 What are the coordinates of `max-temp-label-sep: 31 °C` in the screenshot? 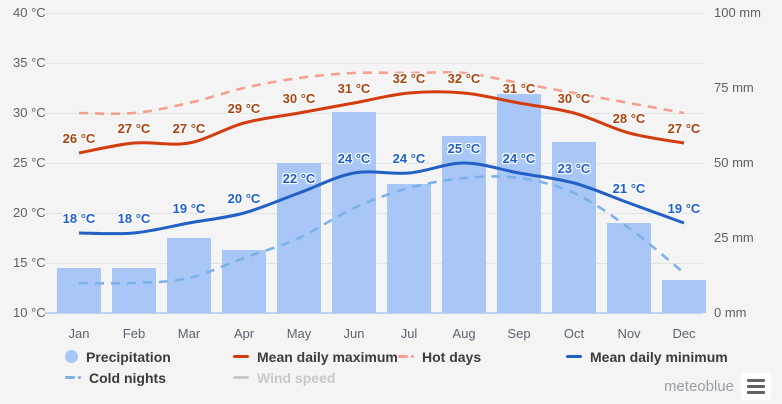 It's located at (519, 88).